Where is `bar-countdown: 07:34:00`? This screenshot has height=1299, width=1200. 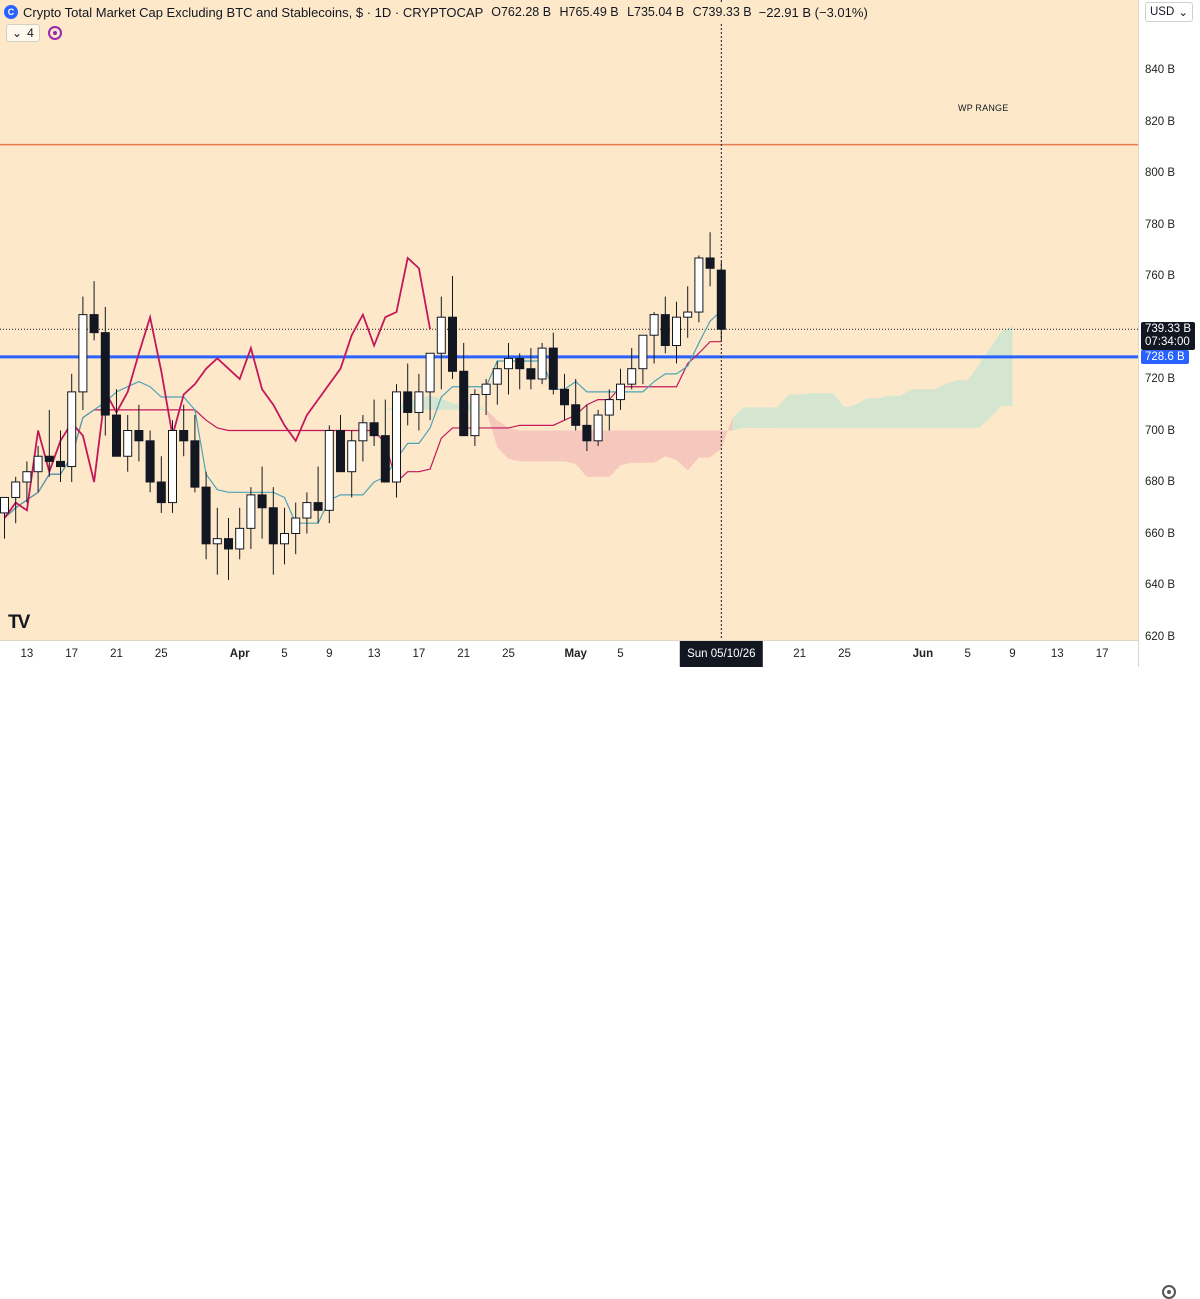
bar-countdown: 07:34:00 is located at coordinates (1167, 342).